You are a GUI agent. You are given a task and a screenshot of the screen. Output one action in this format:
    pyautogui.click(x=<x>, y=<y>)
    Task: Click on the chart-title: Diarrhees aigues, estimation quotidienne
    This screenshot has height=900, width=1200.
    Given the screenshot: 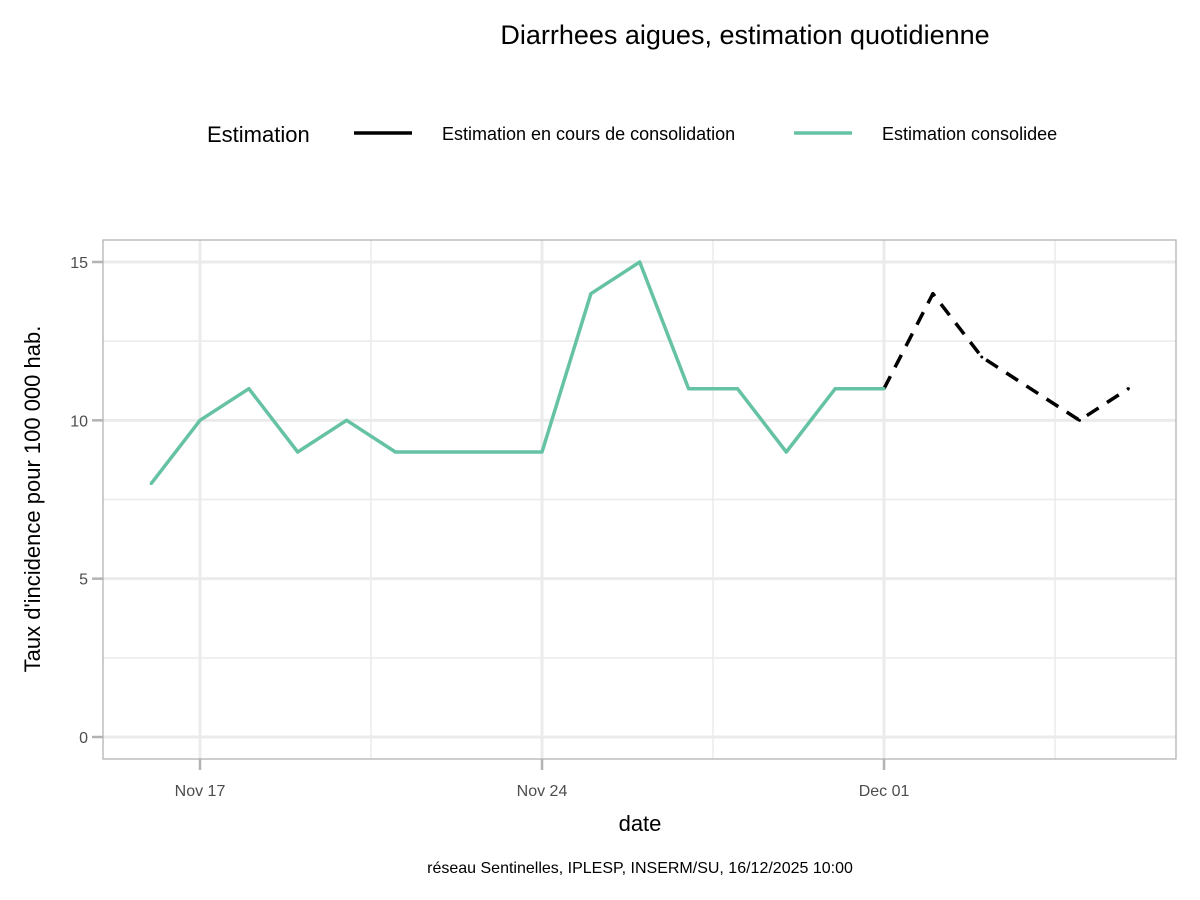 What is the action you would take?
    pyautogui.click(x=744, y=35)
    